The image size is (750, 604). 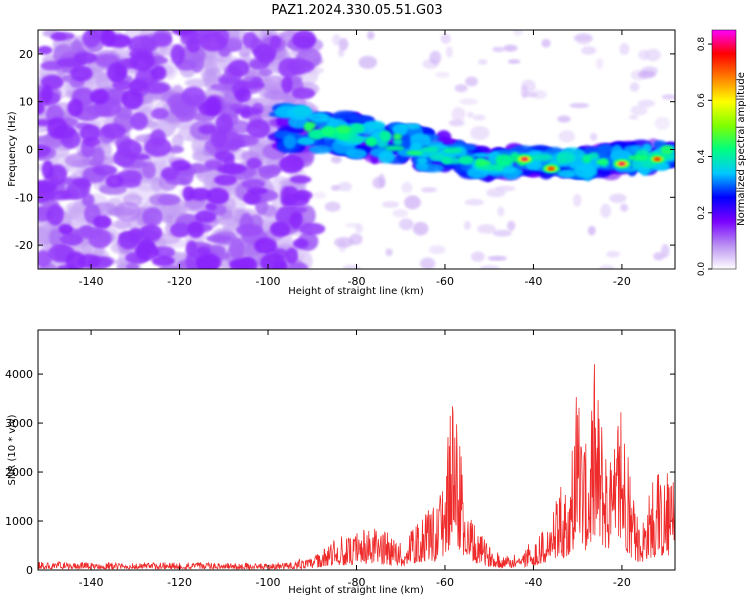 I want to click on spectrogram-xlabel: Height of straight line (km), so click(x=356, y=291).